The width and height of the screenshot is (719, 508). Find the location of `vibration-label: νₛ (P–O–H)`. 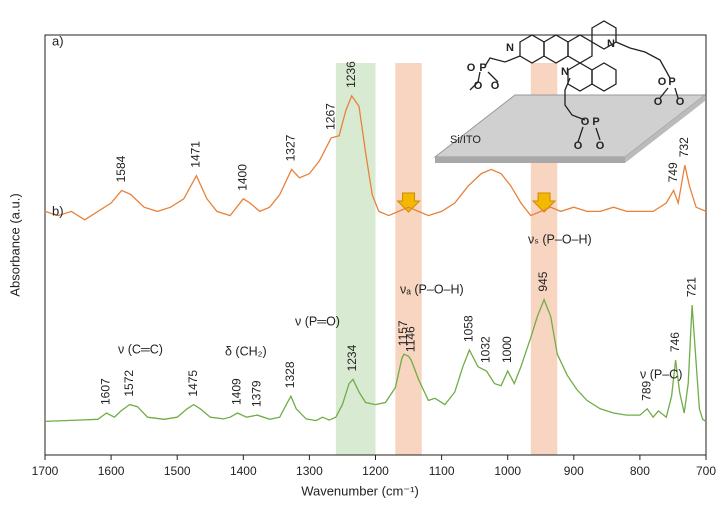

vibration-label: νₛ (P–O–H) is located at coordinates (560, 239).